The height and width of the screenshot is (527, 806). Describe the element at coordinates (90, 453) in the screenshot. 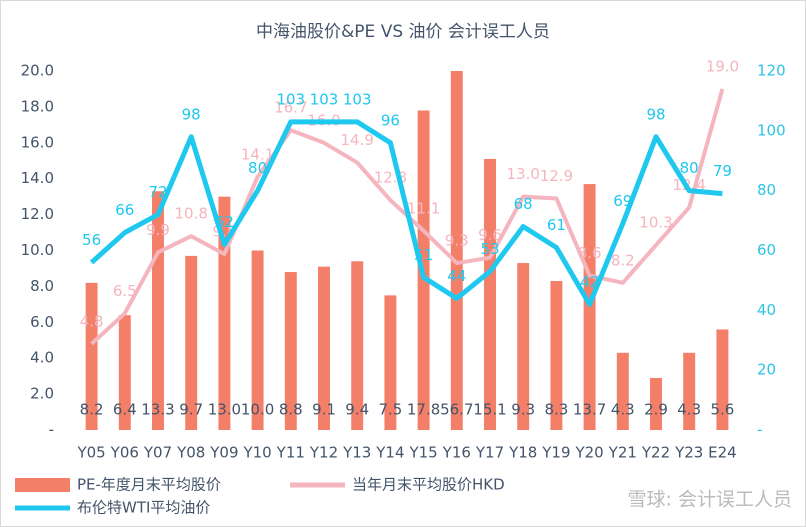

I see `x-tick-label: Y05` at that location.